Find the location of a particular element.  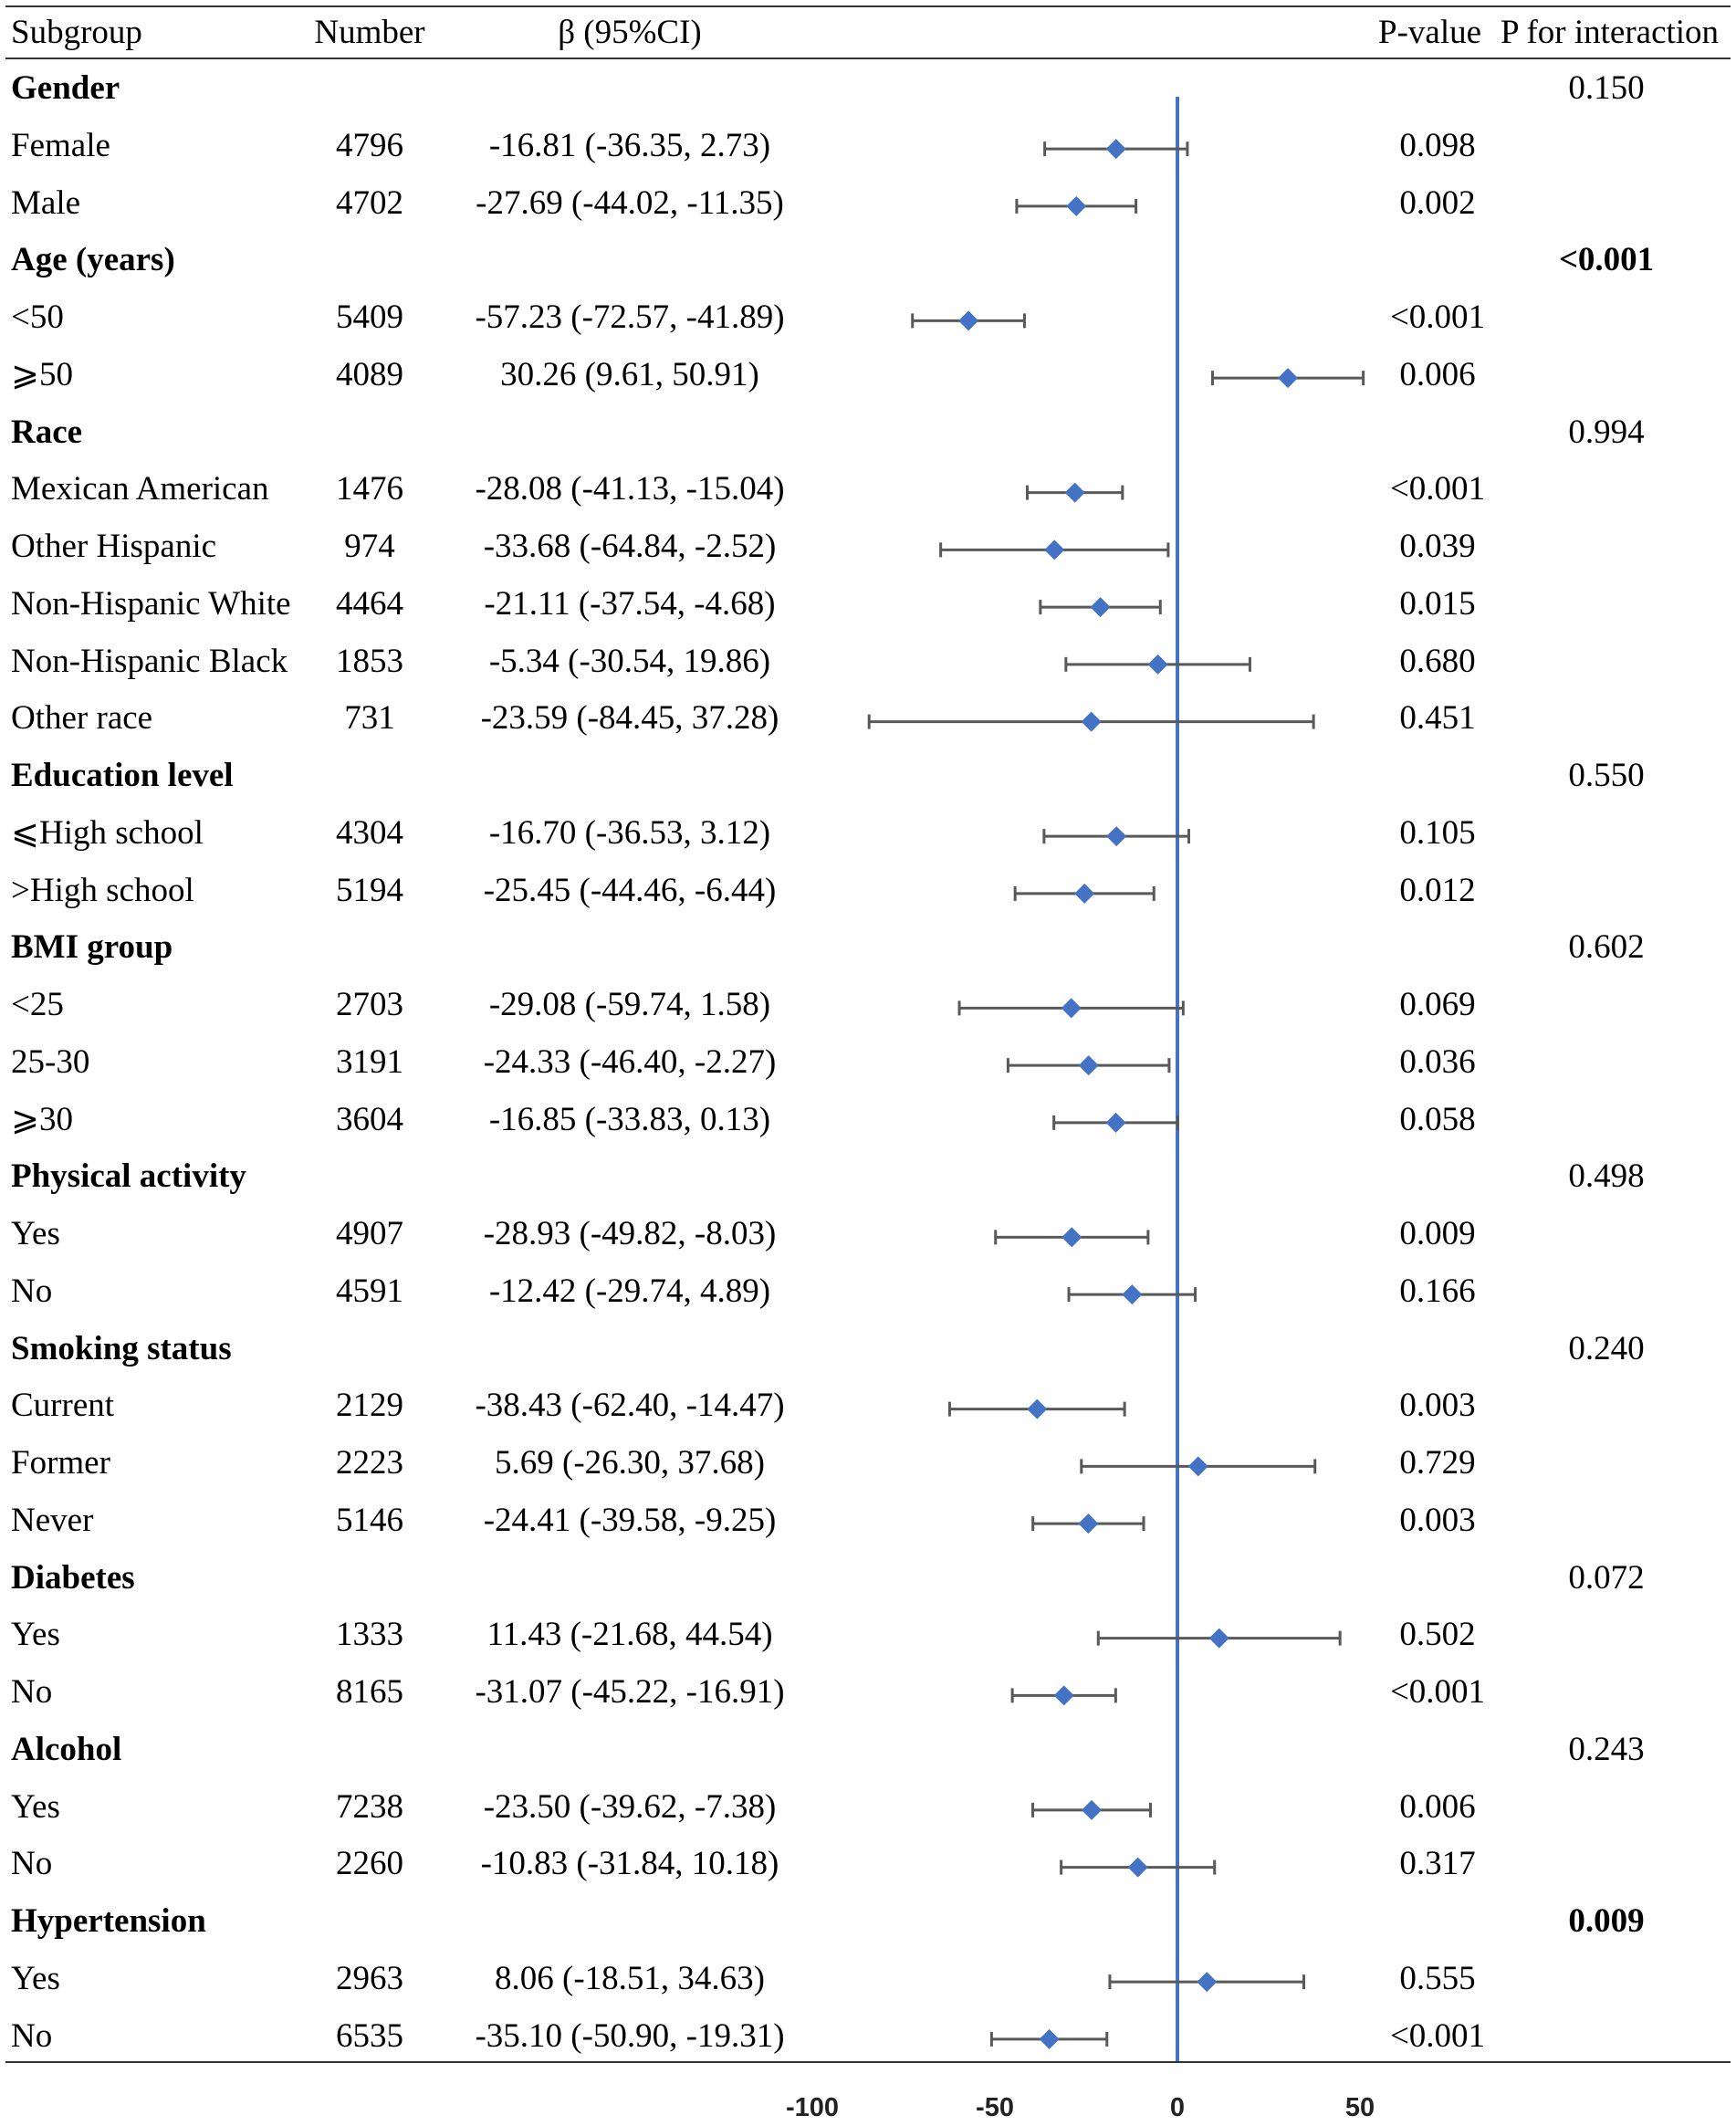

group-header-row: Smoking status 0.240 is located at coordinates (868, 1349).